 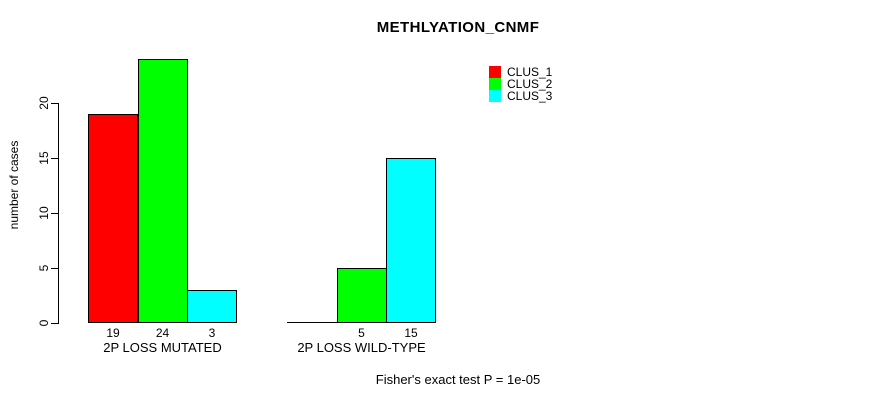 What do you see at coordinates (113, 333) in the screenshot?
I see `bar-value-label-clus_1-2p-loss-mutated: 19` at bounding box center [113, 333].